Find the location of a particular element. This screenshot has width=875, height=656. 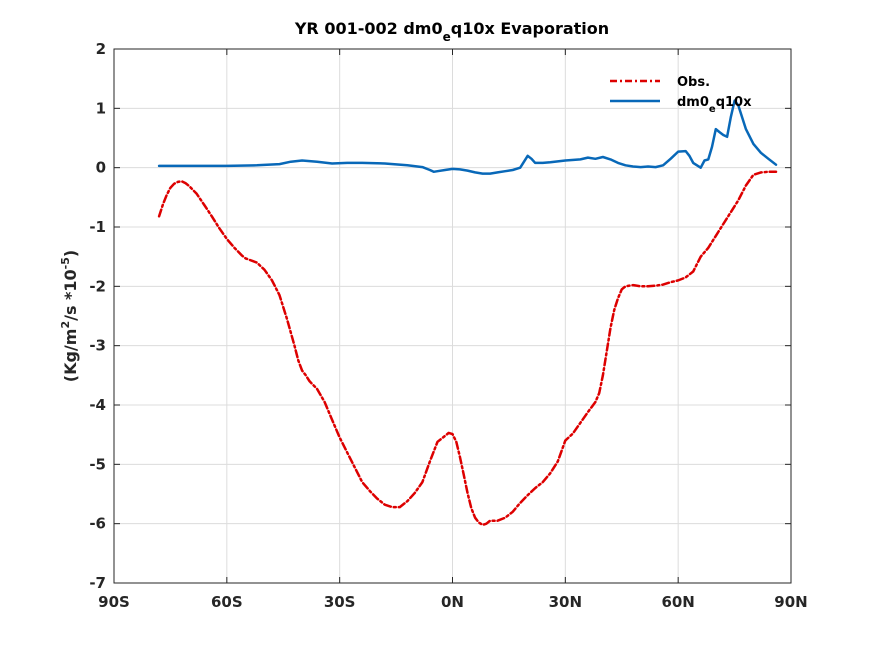

y-axis-label-post: ) is located at coordinates (70, 253).